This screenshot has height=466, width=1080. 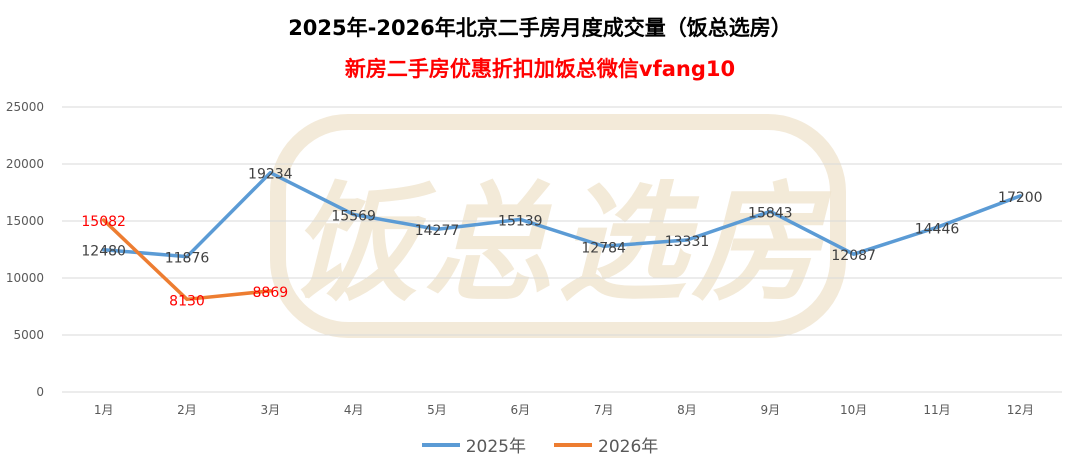 What do you see at coordinates (104, 410) in the screenshot?
I see `x-tick-label-0: 1月` at bounding box center [104, 410].